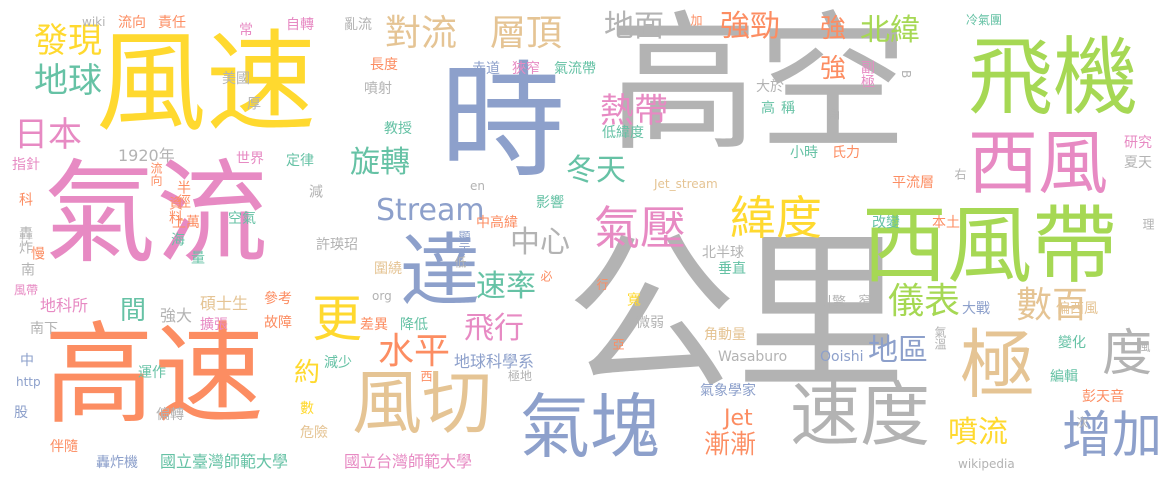 The width and height of the screenshot is (1175, 482). I want to click on cloud-word: 垂直, so click(732, 269).